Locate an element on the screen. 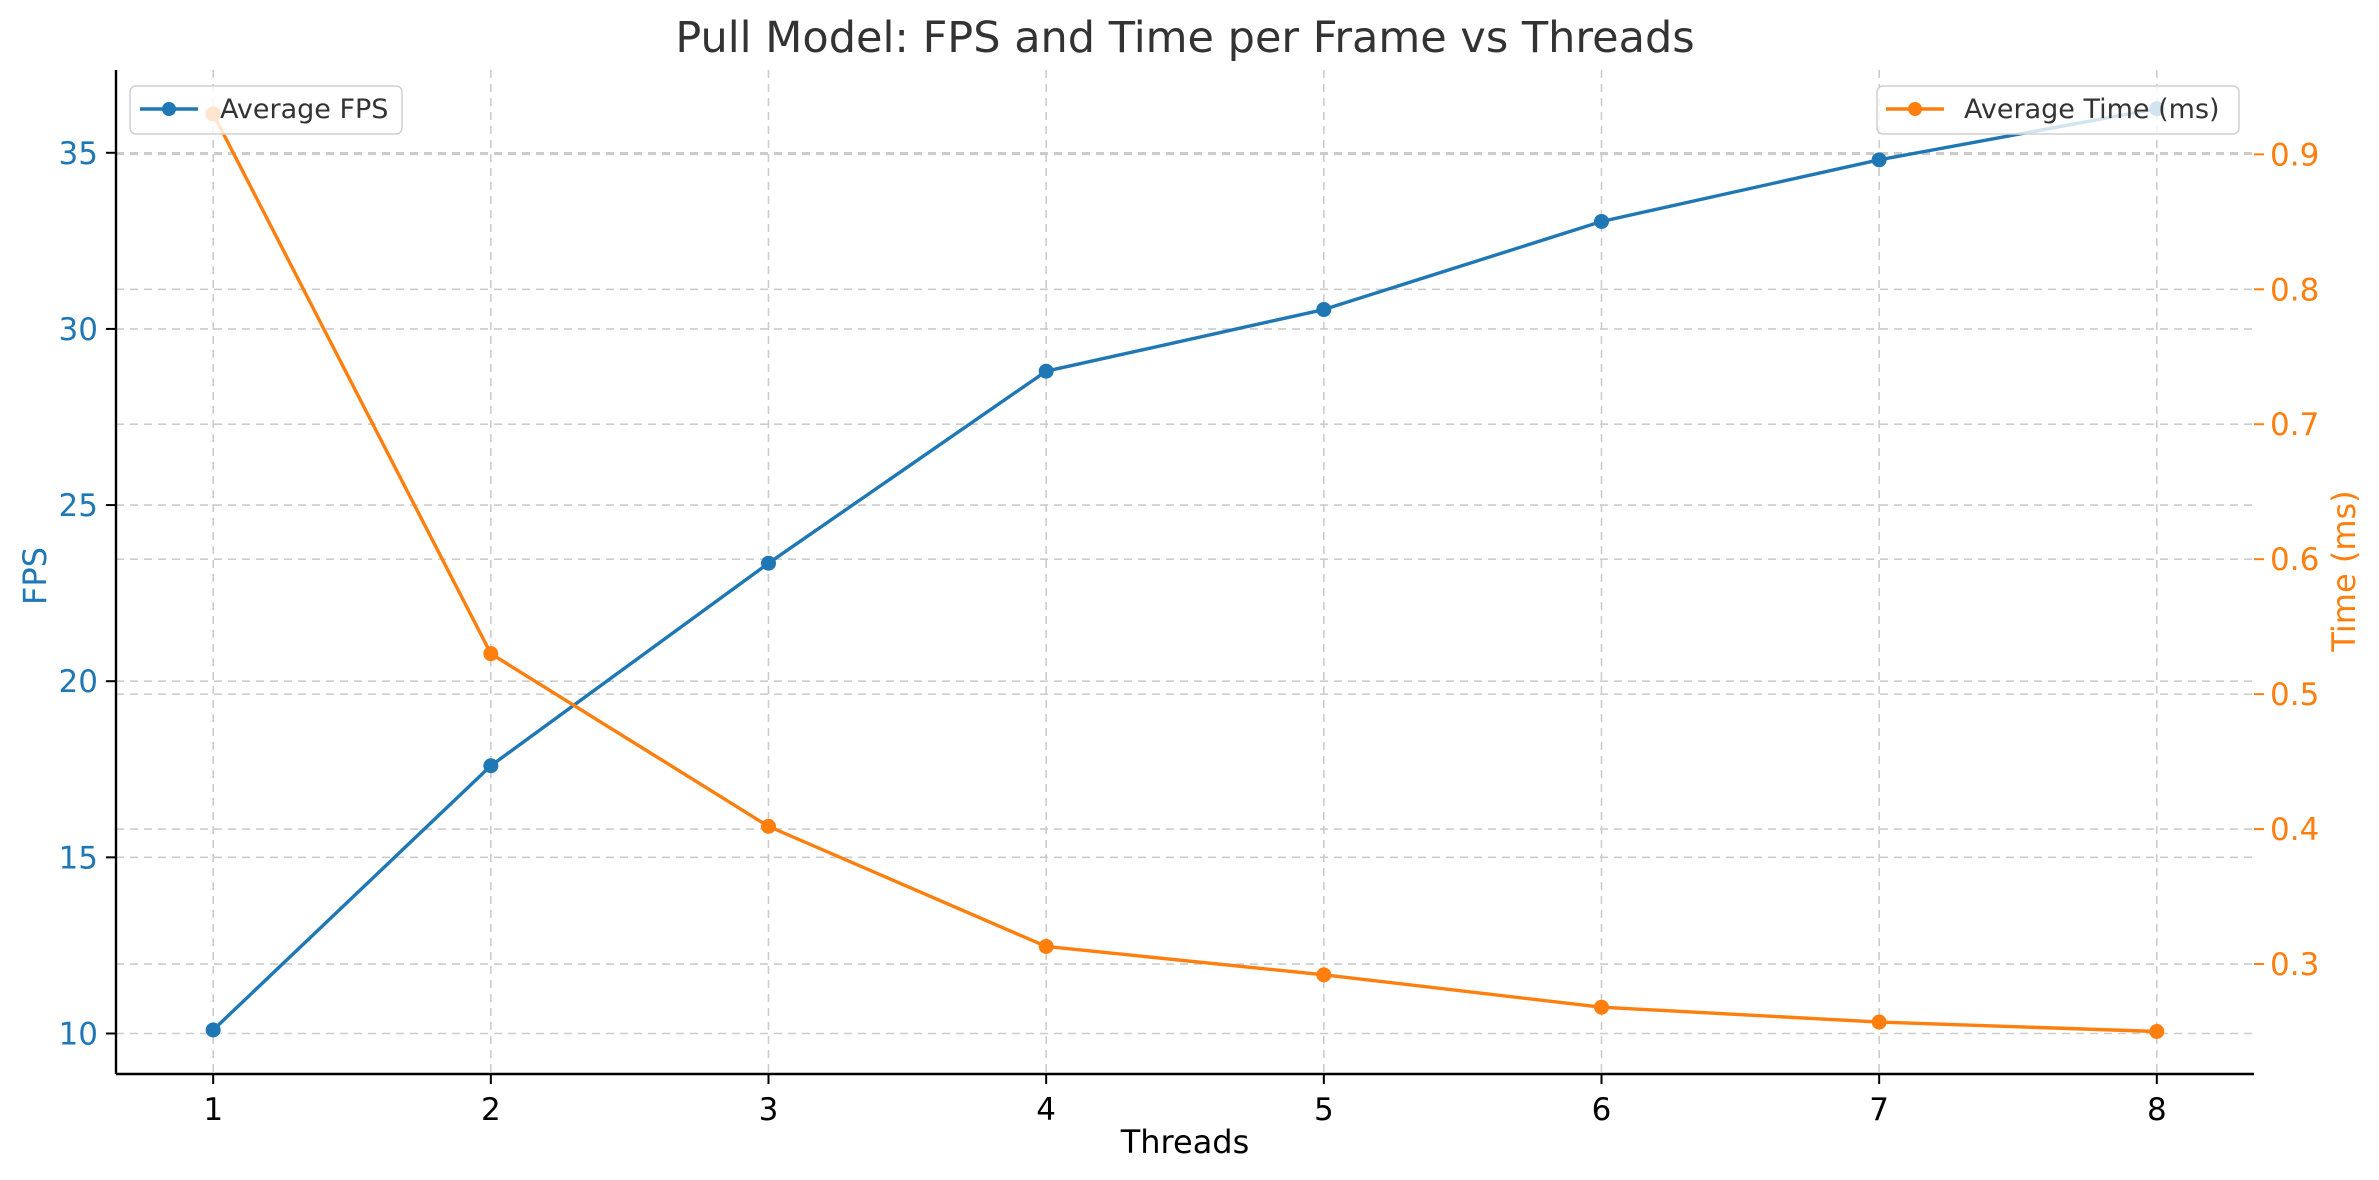  legend-left-frame is located at coordinates (266, 110).